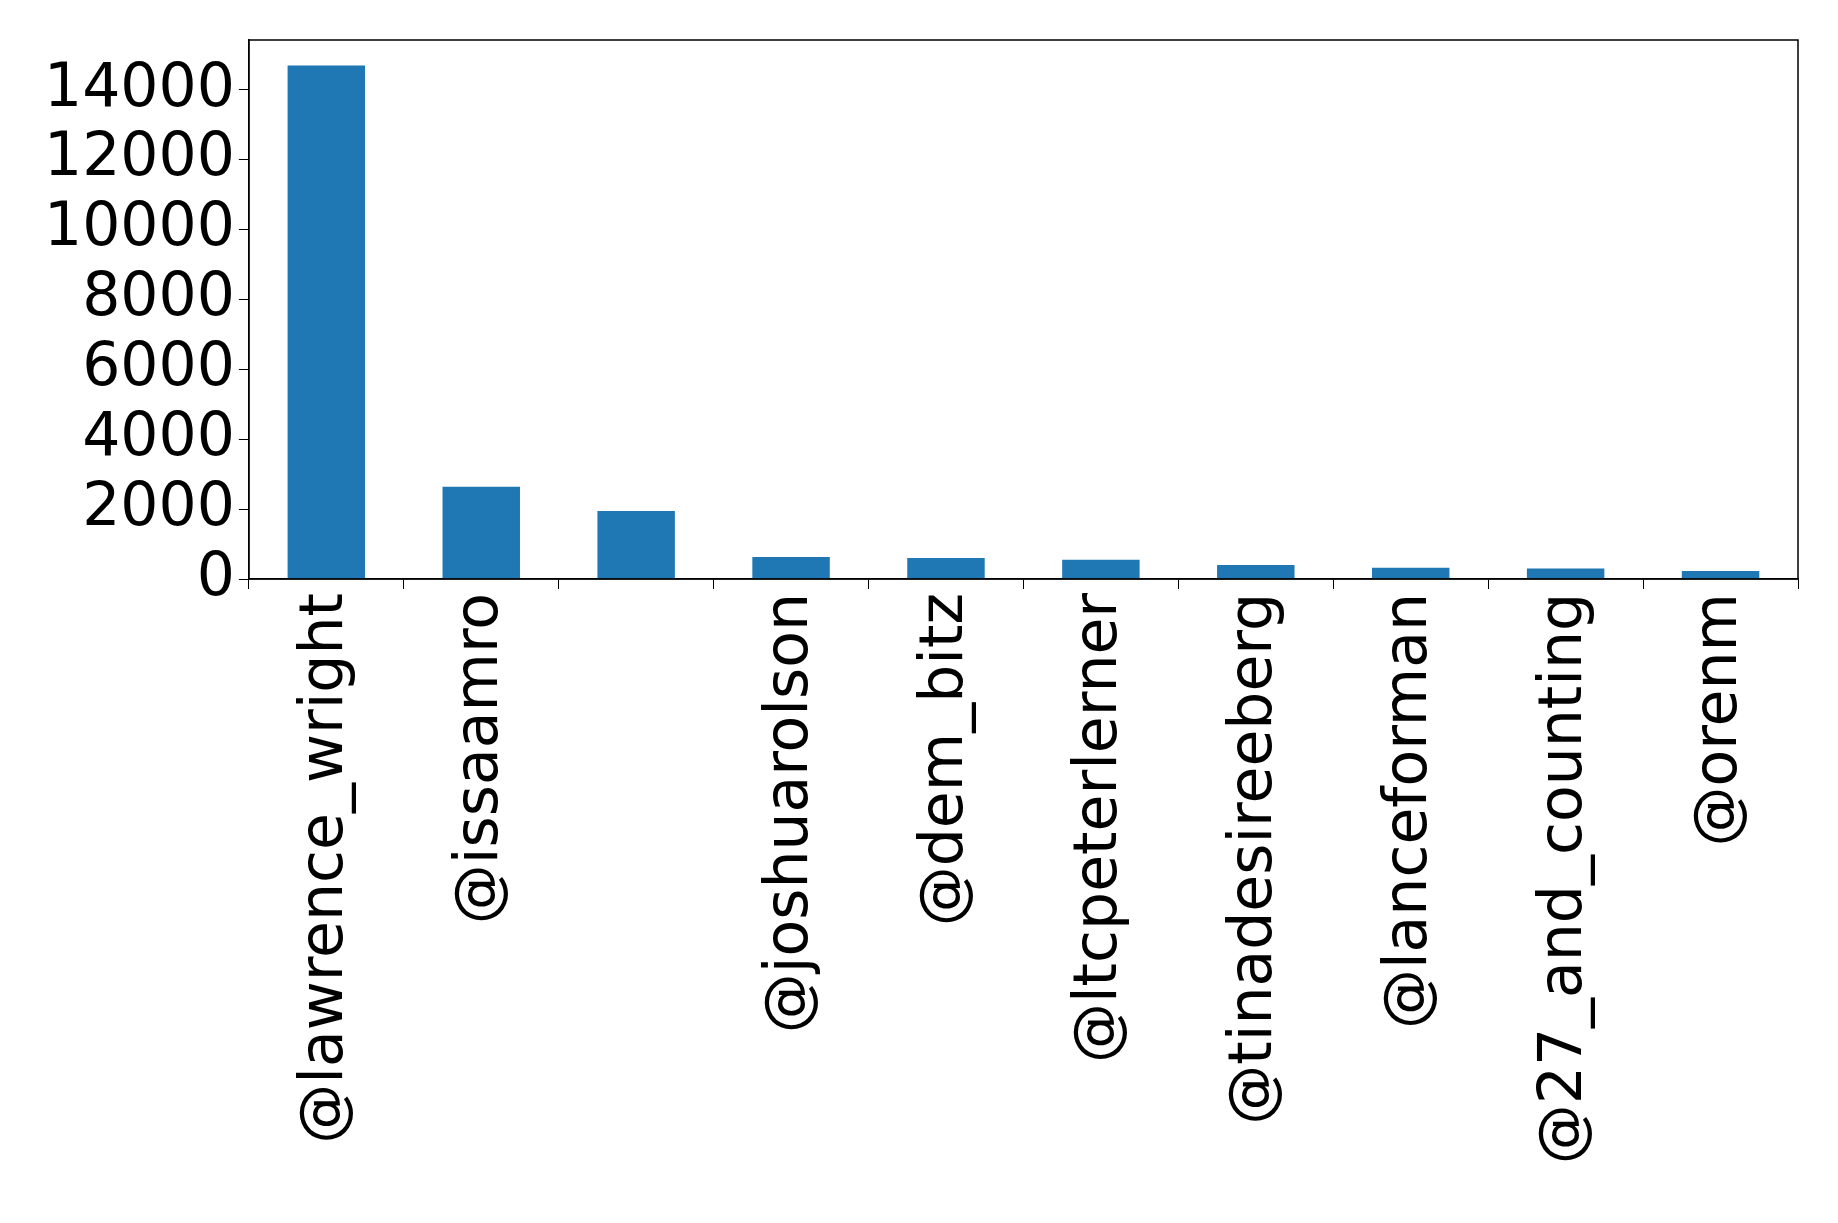 The image size is (1838, 1223). I want to click on x-tick-label: @orenm, so click(1715, 720).